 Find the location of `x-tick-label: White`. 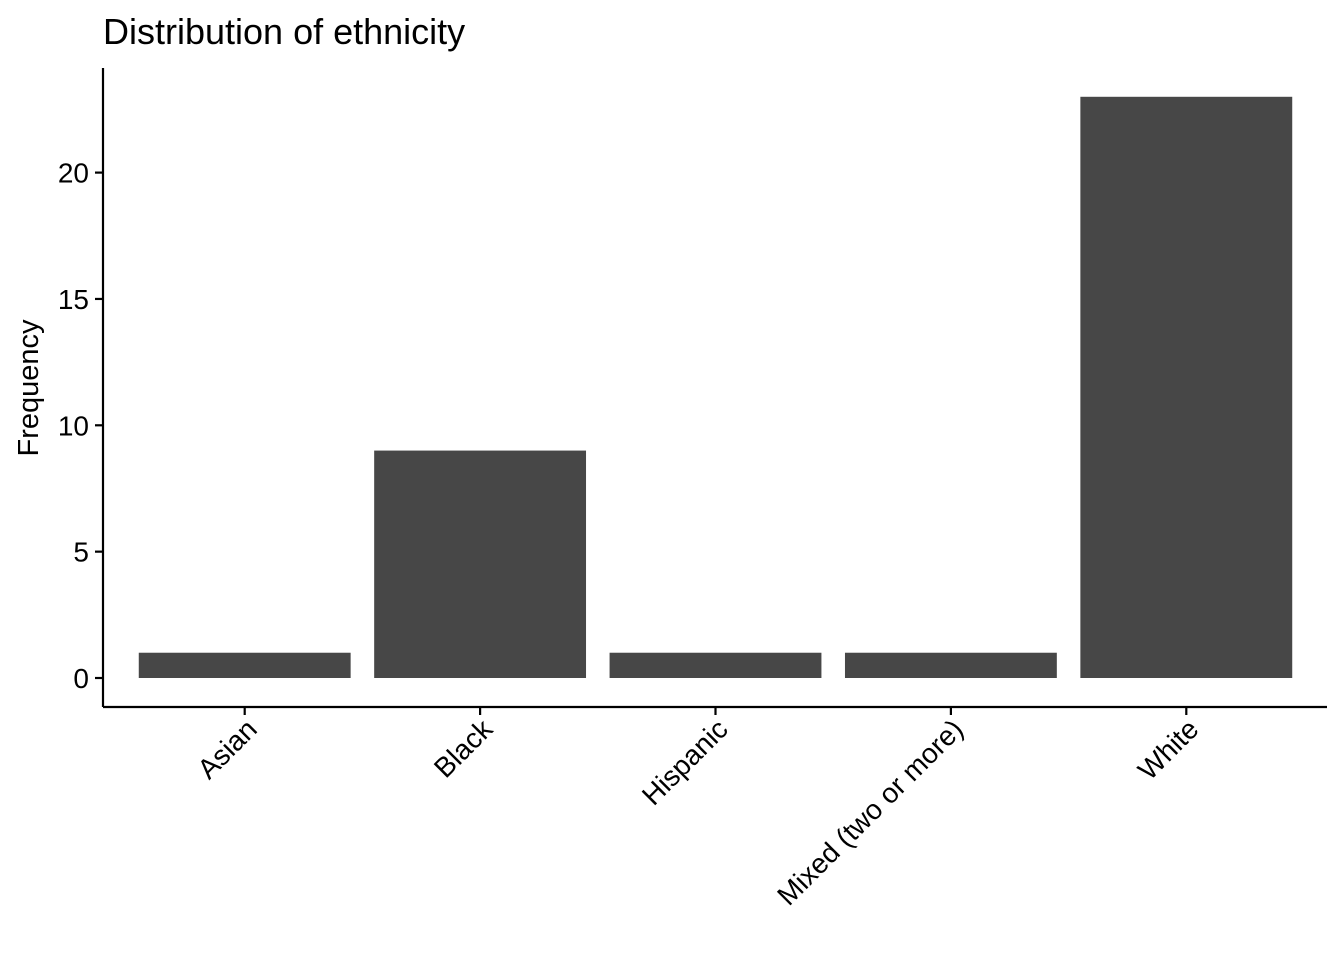

x-tick-label: White is located at coordinates (1168, 749).